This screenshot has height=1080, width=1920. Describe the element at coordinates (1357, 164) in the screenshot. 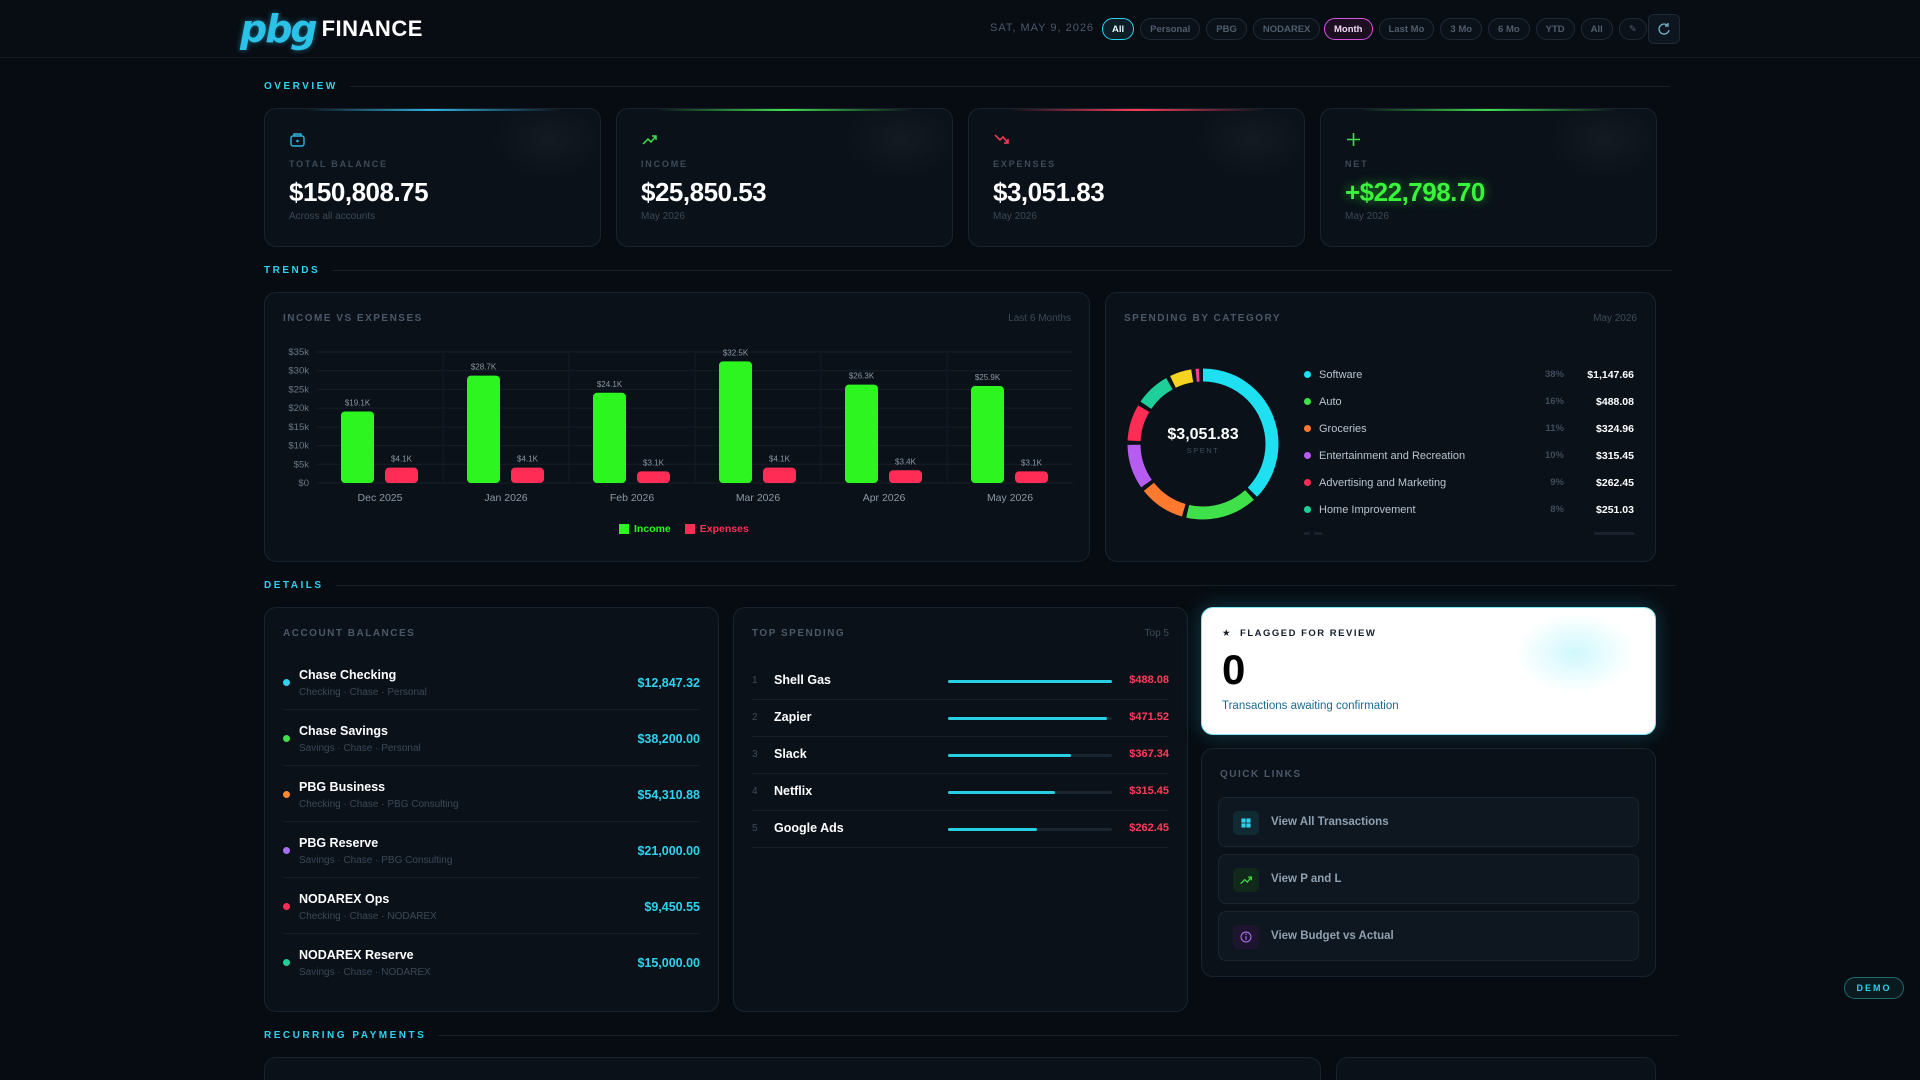

I see `stat-label: NET` at that location.